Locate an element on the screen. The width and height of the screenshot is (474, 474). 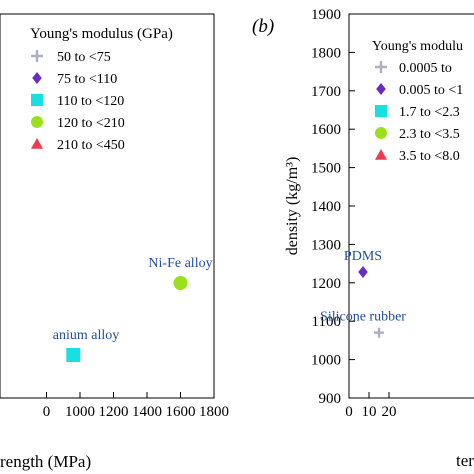
panel-a-point-label: Ni-Fe alloy is located at coordinates (180, 263).